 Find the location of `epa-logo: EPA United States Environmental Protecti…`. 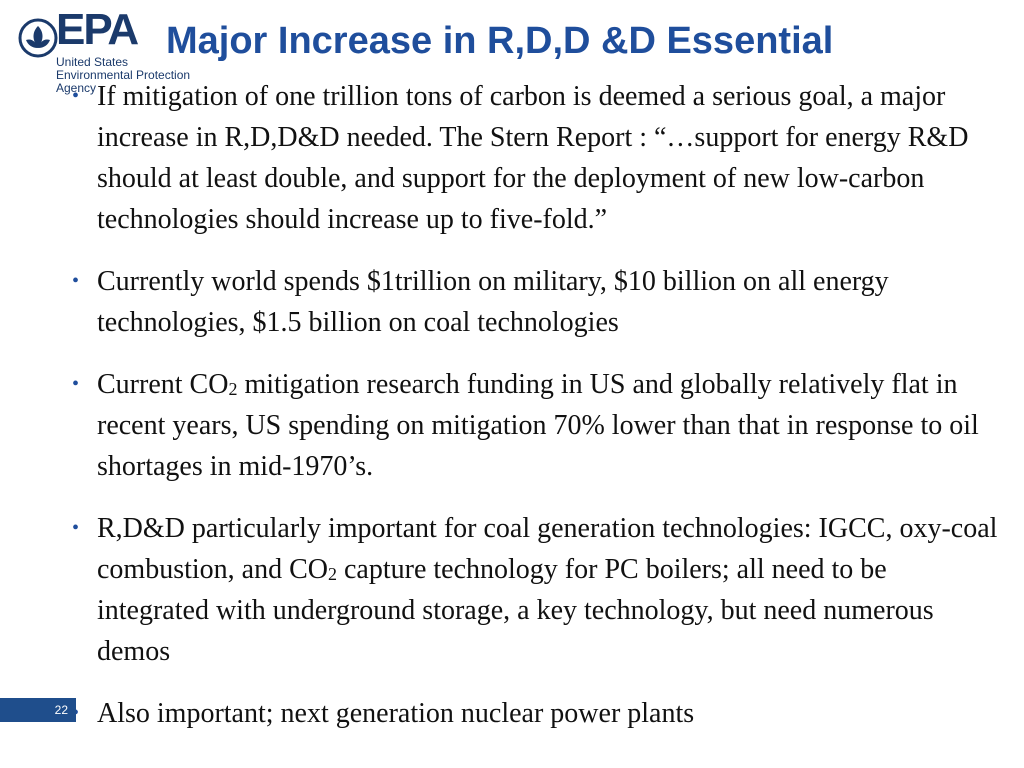

epa-logo: EPA United States Environmental Protecti… is located at coordinates (123, 52).